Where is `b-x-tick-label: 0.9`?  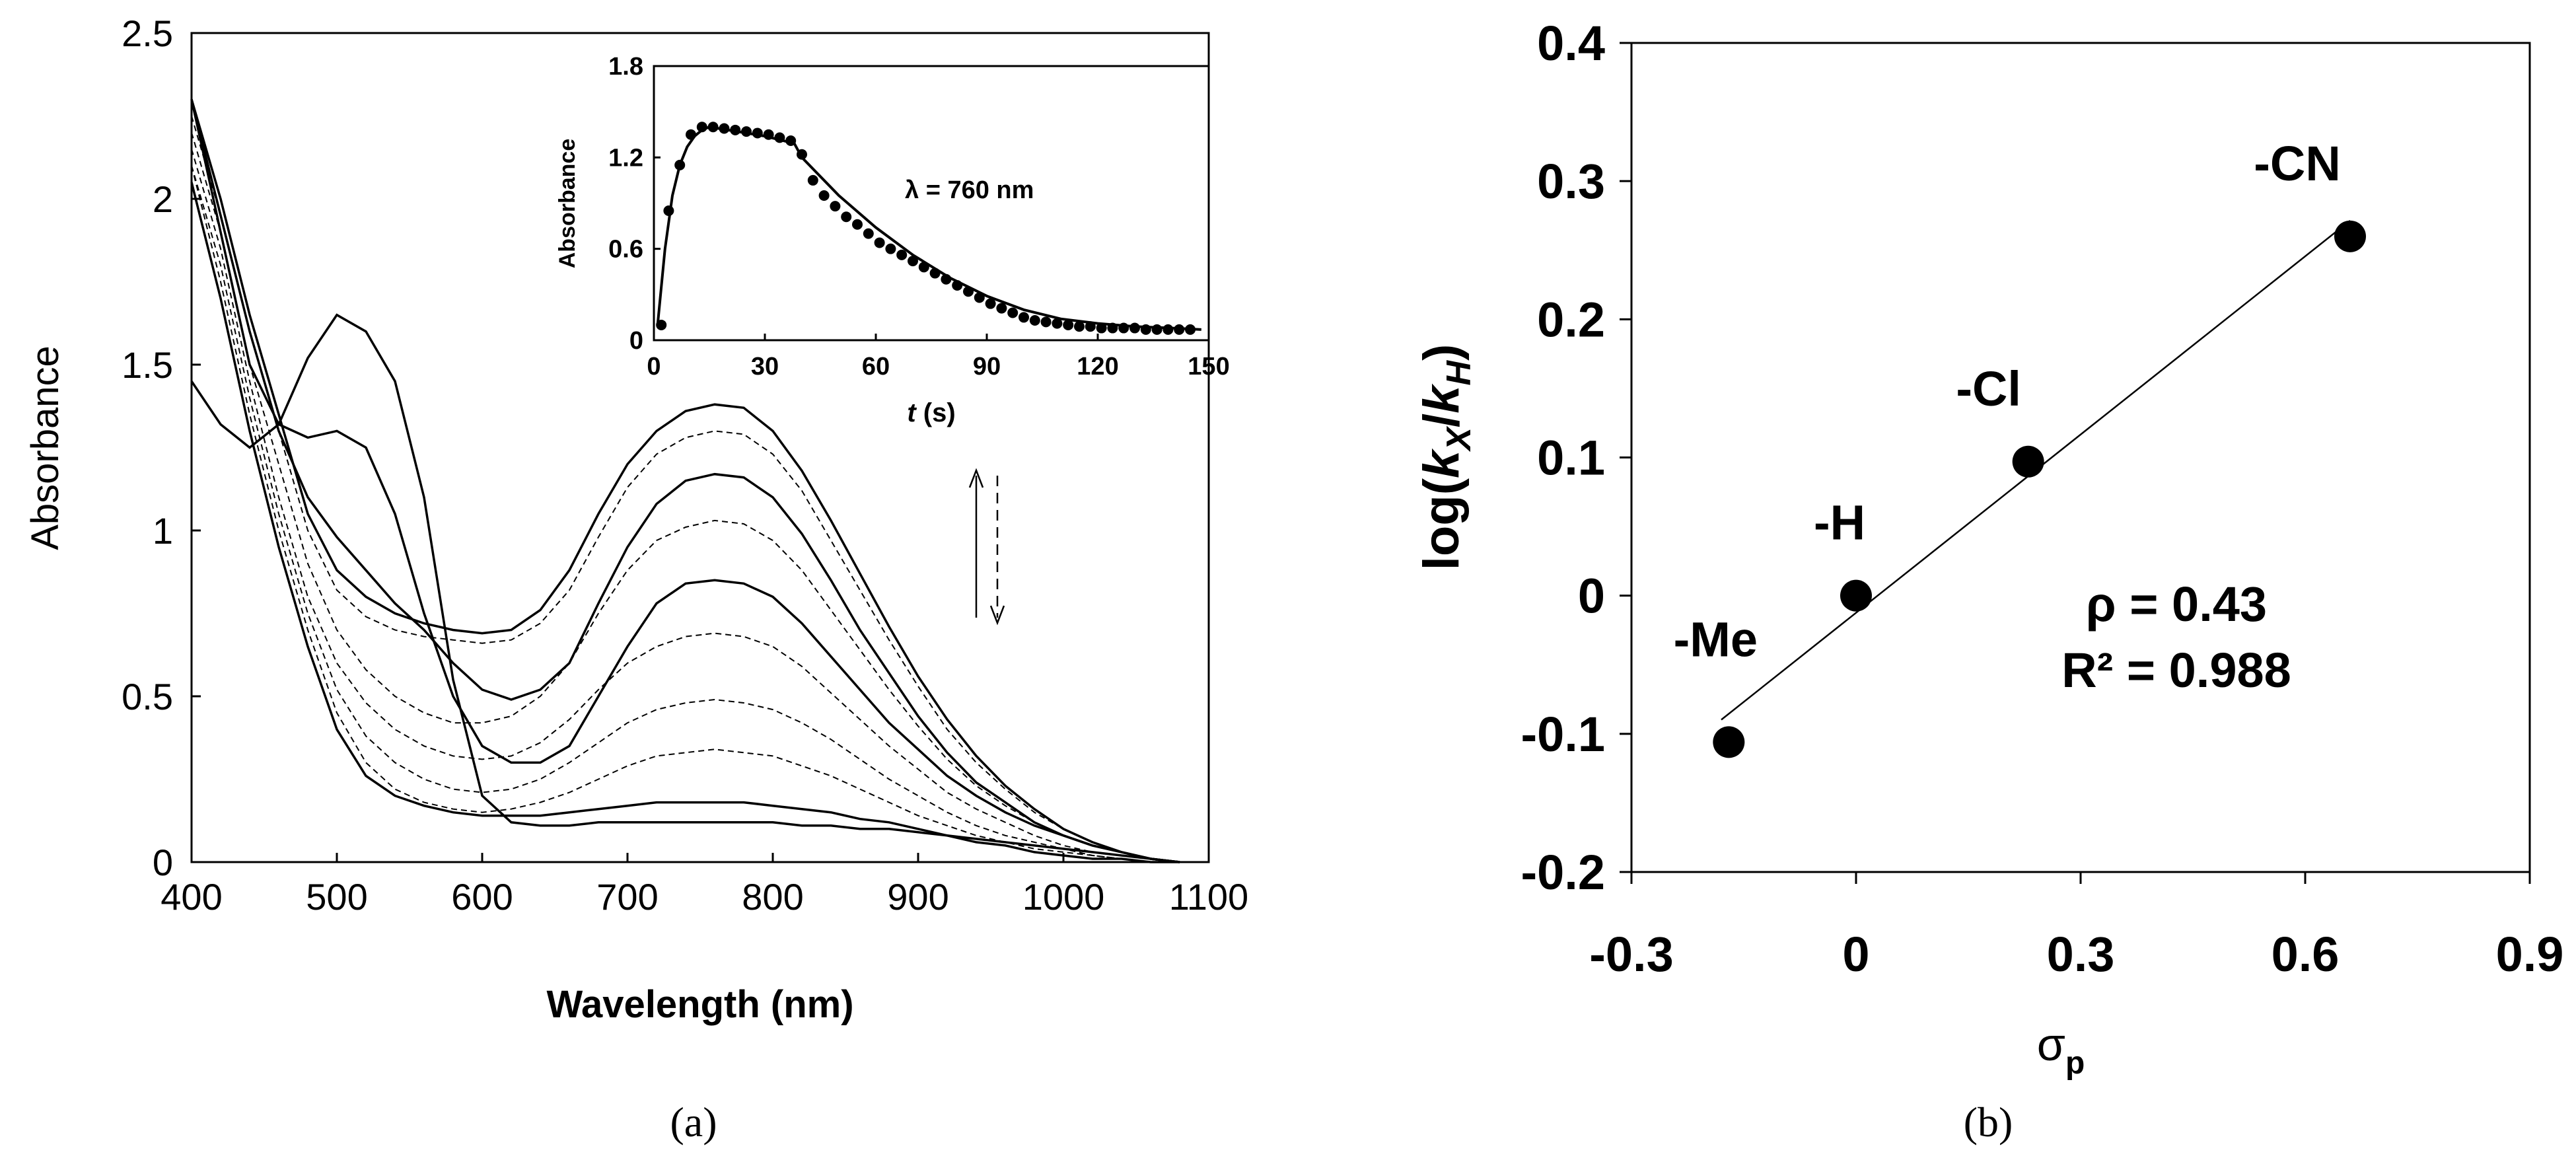
b-x-tick-label: 0.9 is located at coordinates (2530, 954).